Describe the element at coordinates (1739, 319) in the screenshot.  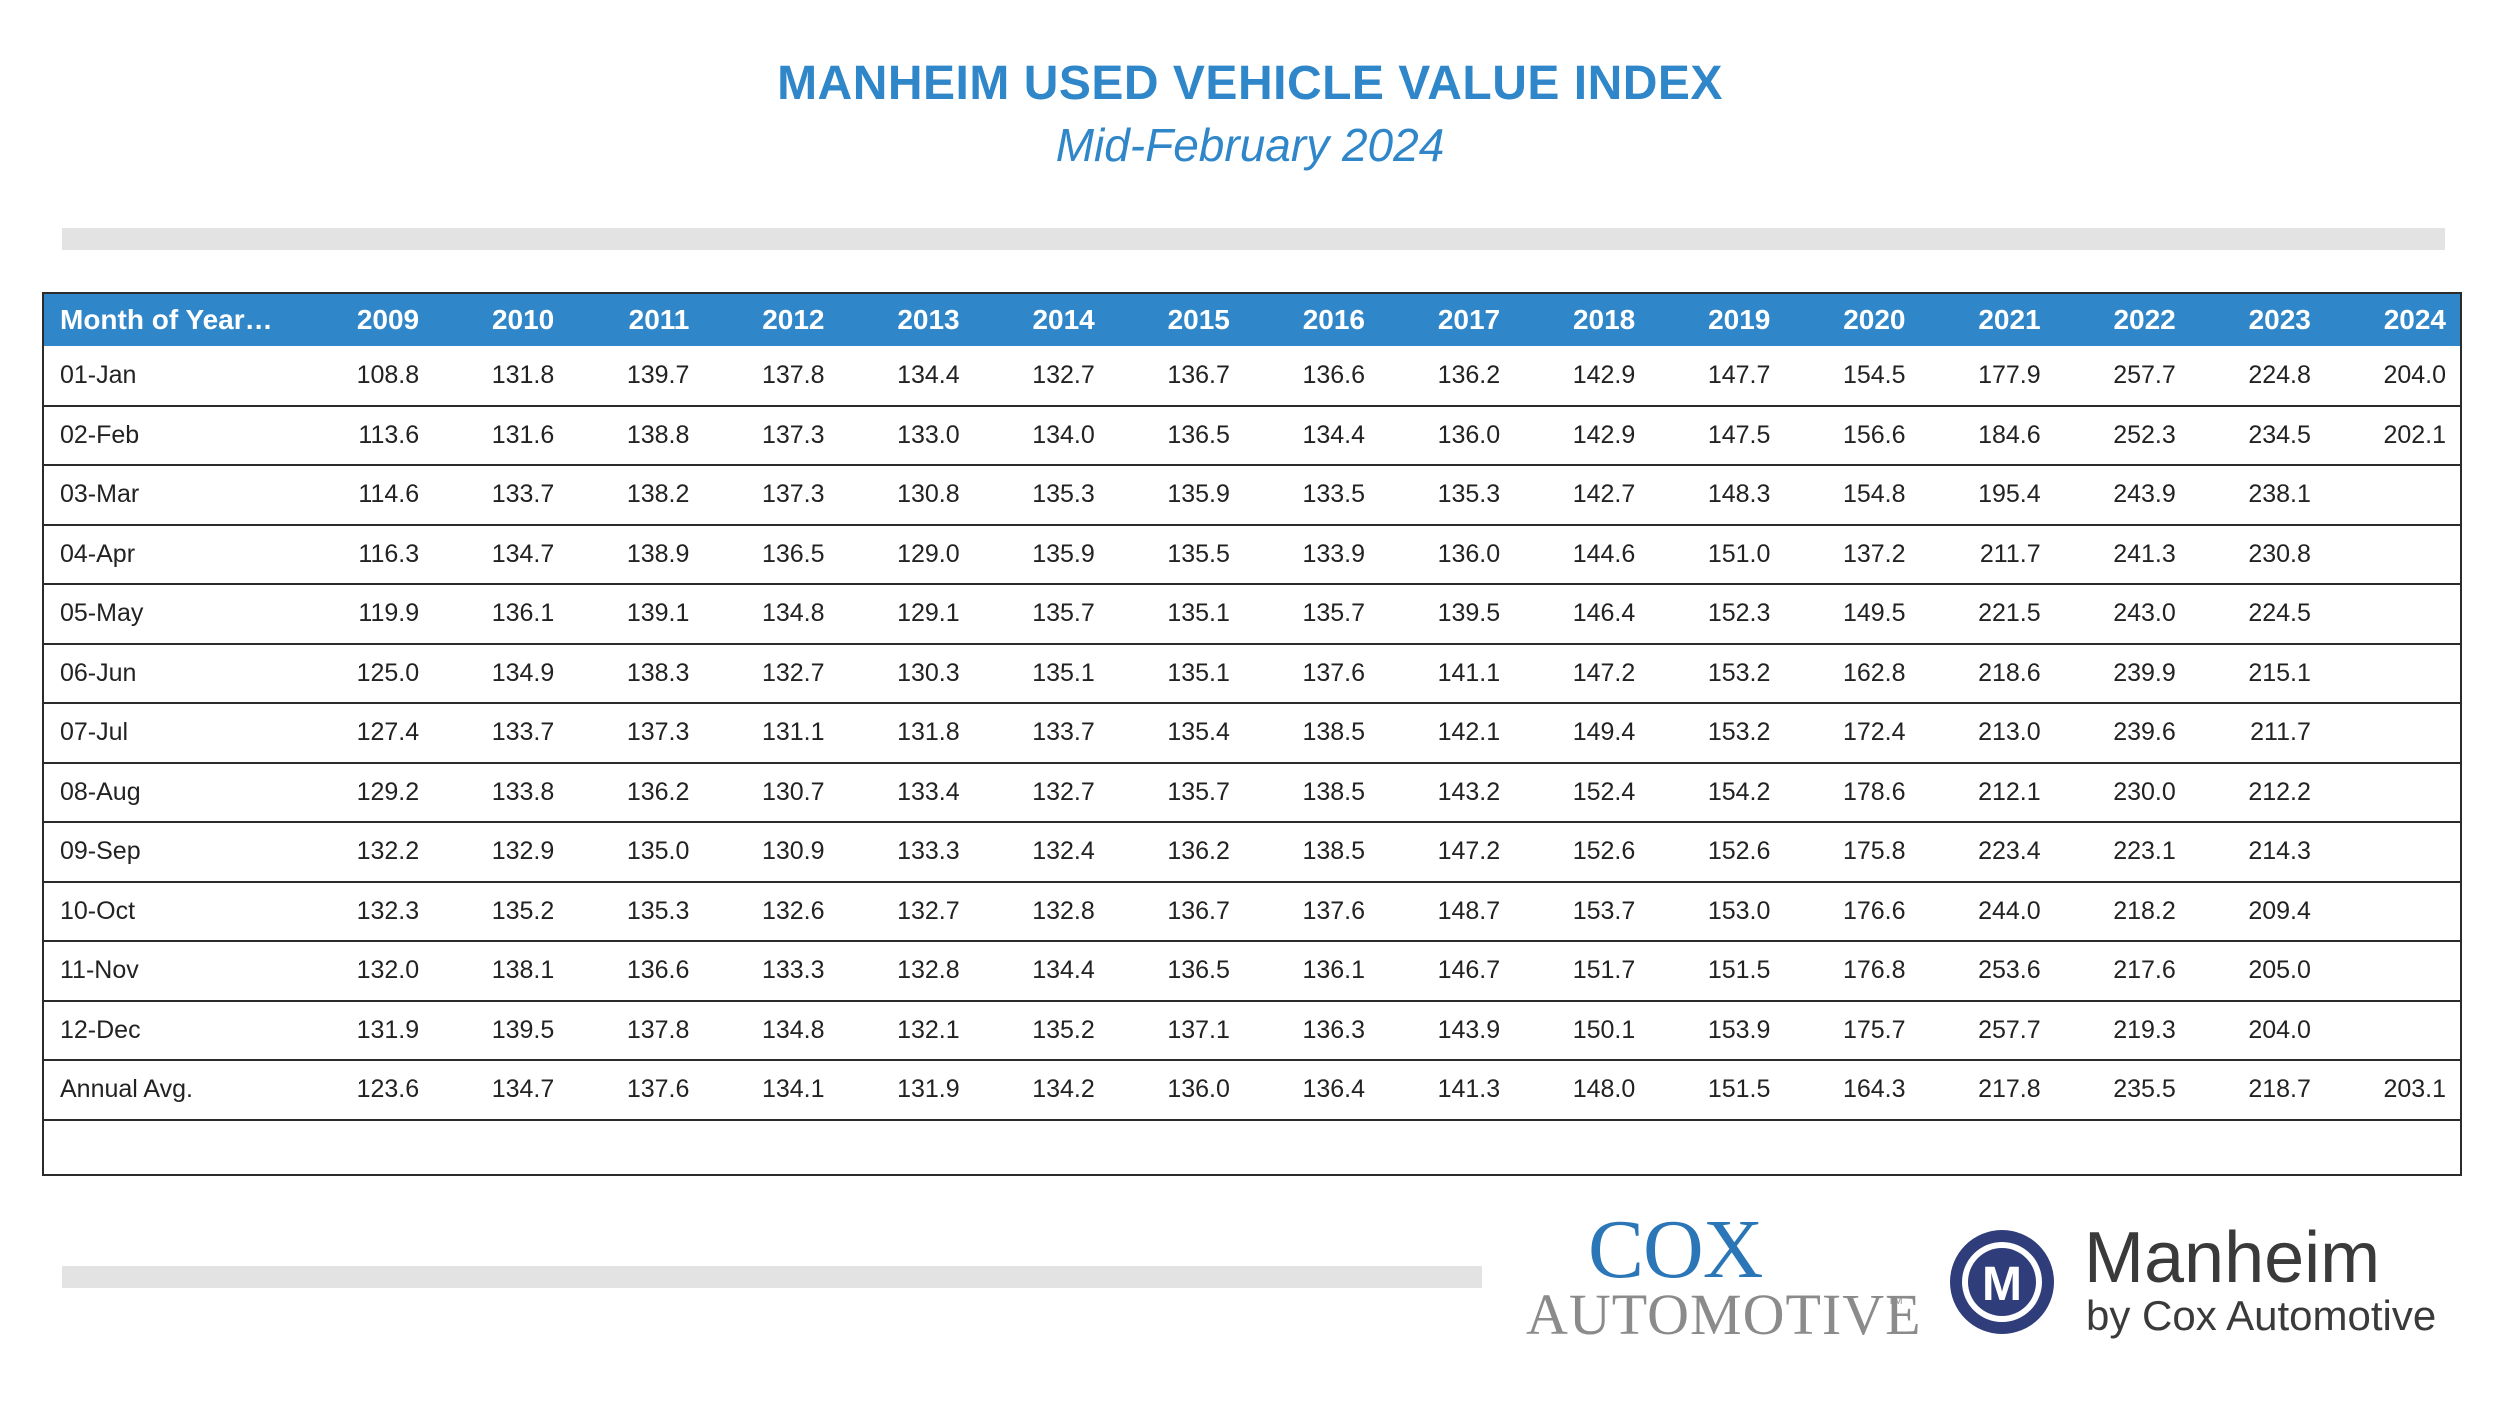
I see `header-year-2019: 2019` at that location.